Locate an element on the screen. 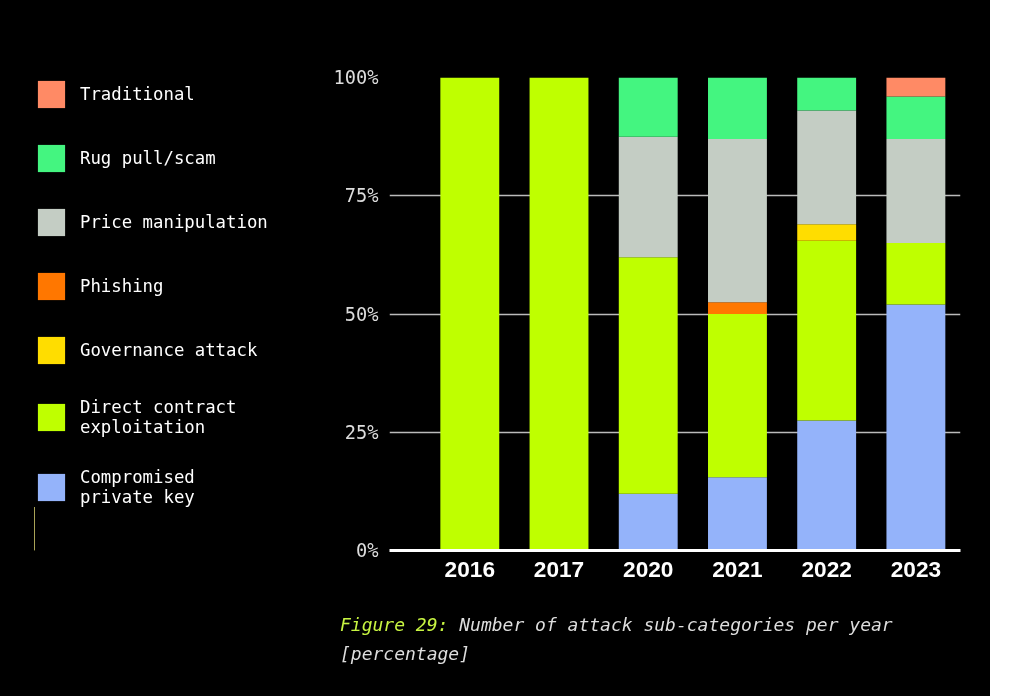  y-tick-label: 25% is located at coordinates (361, 432).